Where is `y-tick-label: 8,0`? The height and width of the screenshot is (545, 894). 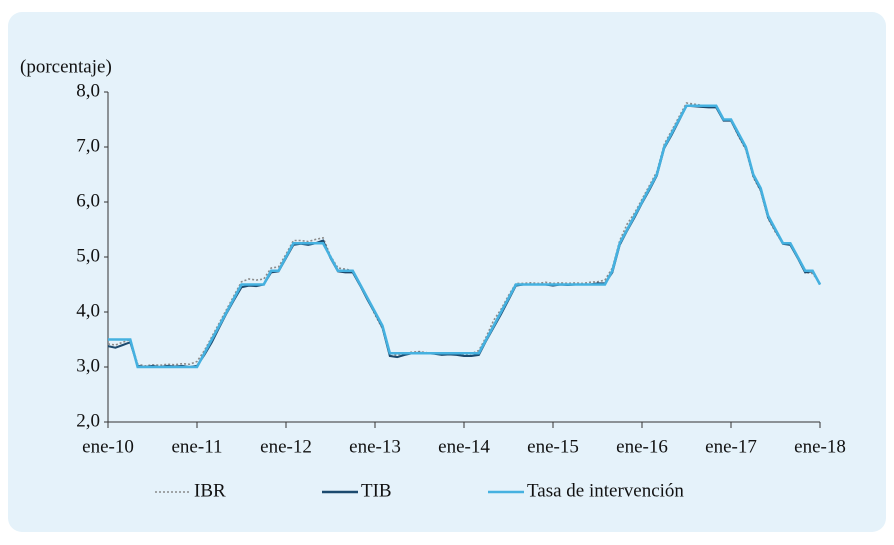
y-tick-label: 8,0 is located at coordinates (88, 90).